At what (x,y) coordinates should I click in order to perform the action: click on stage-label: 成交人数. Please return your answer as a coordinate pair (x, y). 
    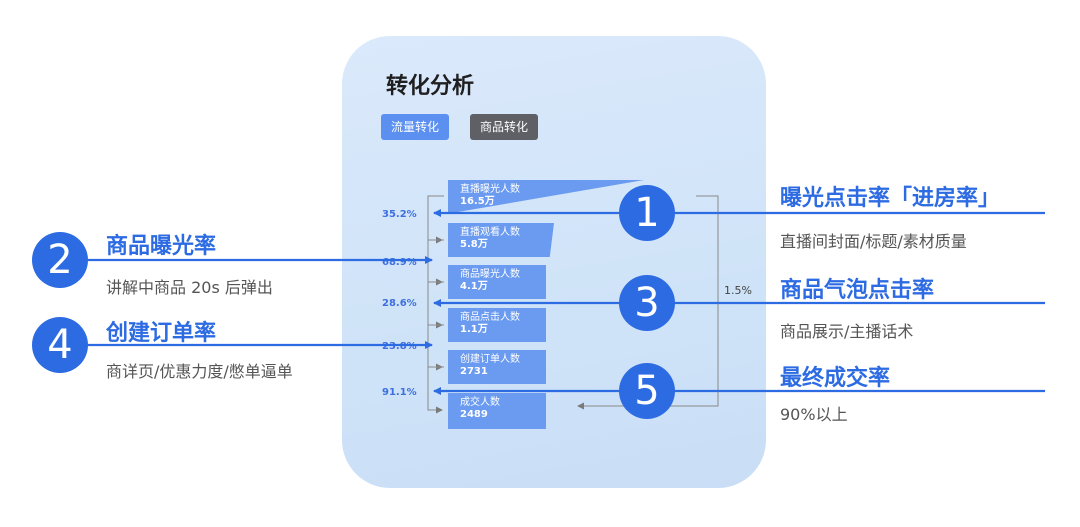
    Looking at the image, I should click on (480, 402).